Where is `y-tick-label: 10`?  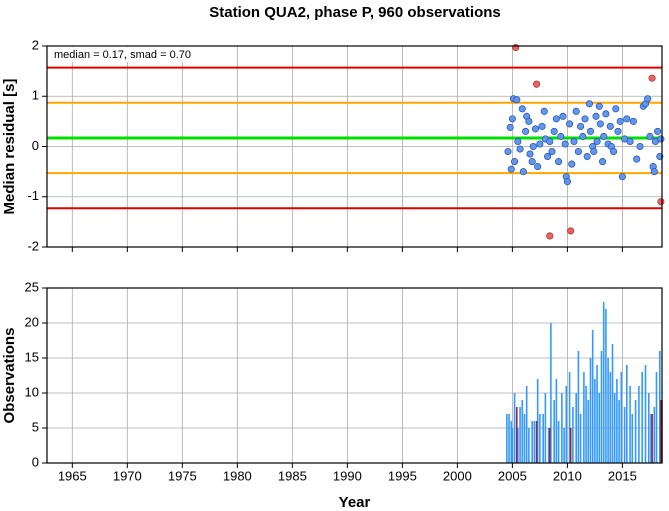 y-tick-label: 10 is located at coordinates (32, 391).